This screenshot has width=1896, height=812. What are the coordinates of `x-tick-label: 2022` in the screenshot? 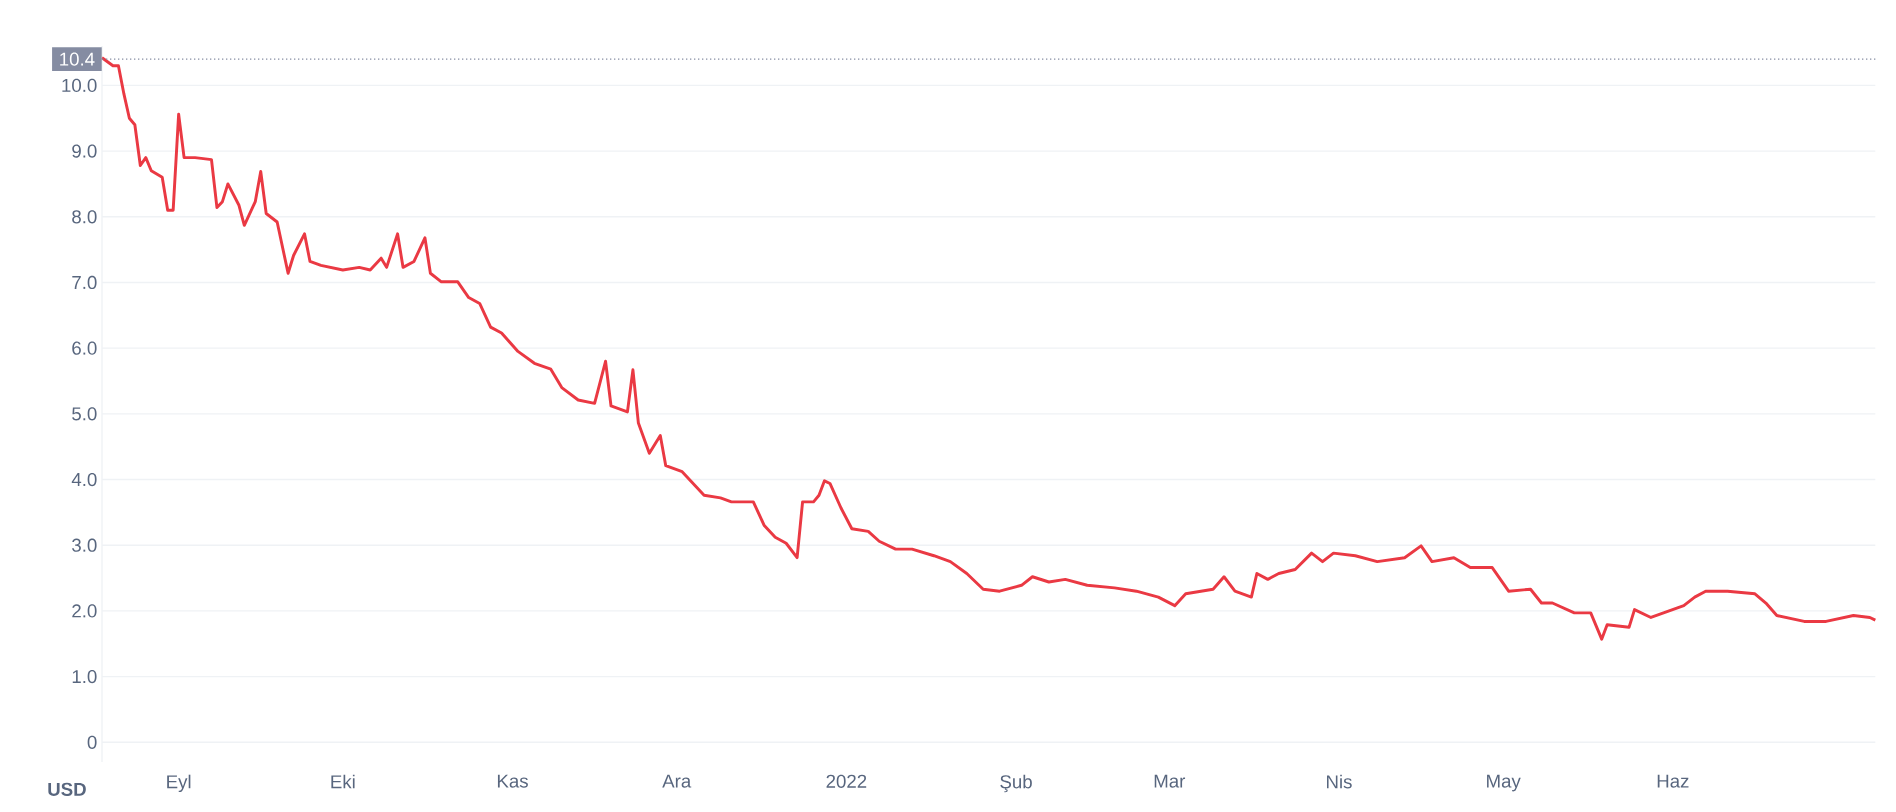 It's located at (846, 781).